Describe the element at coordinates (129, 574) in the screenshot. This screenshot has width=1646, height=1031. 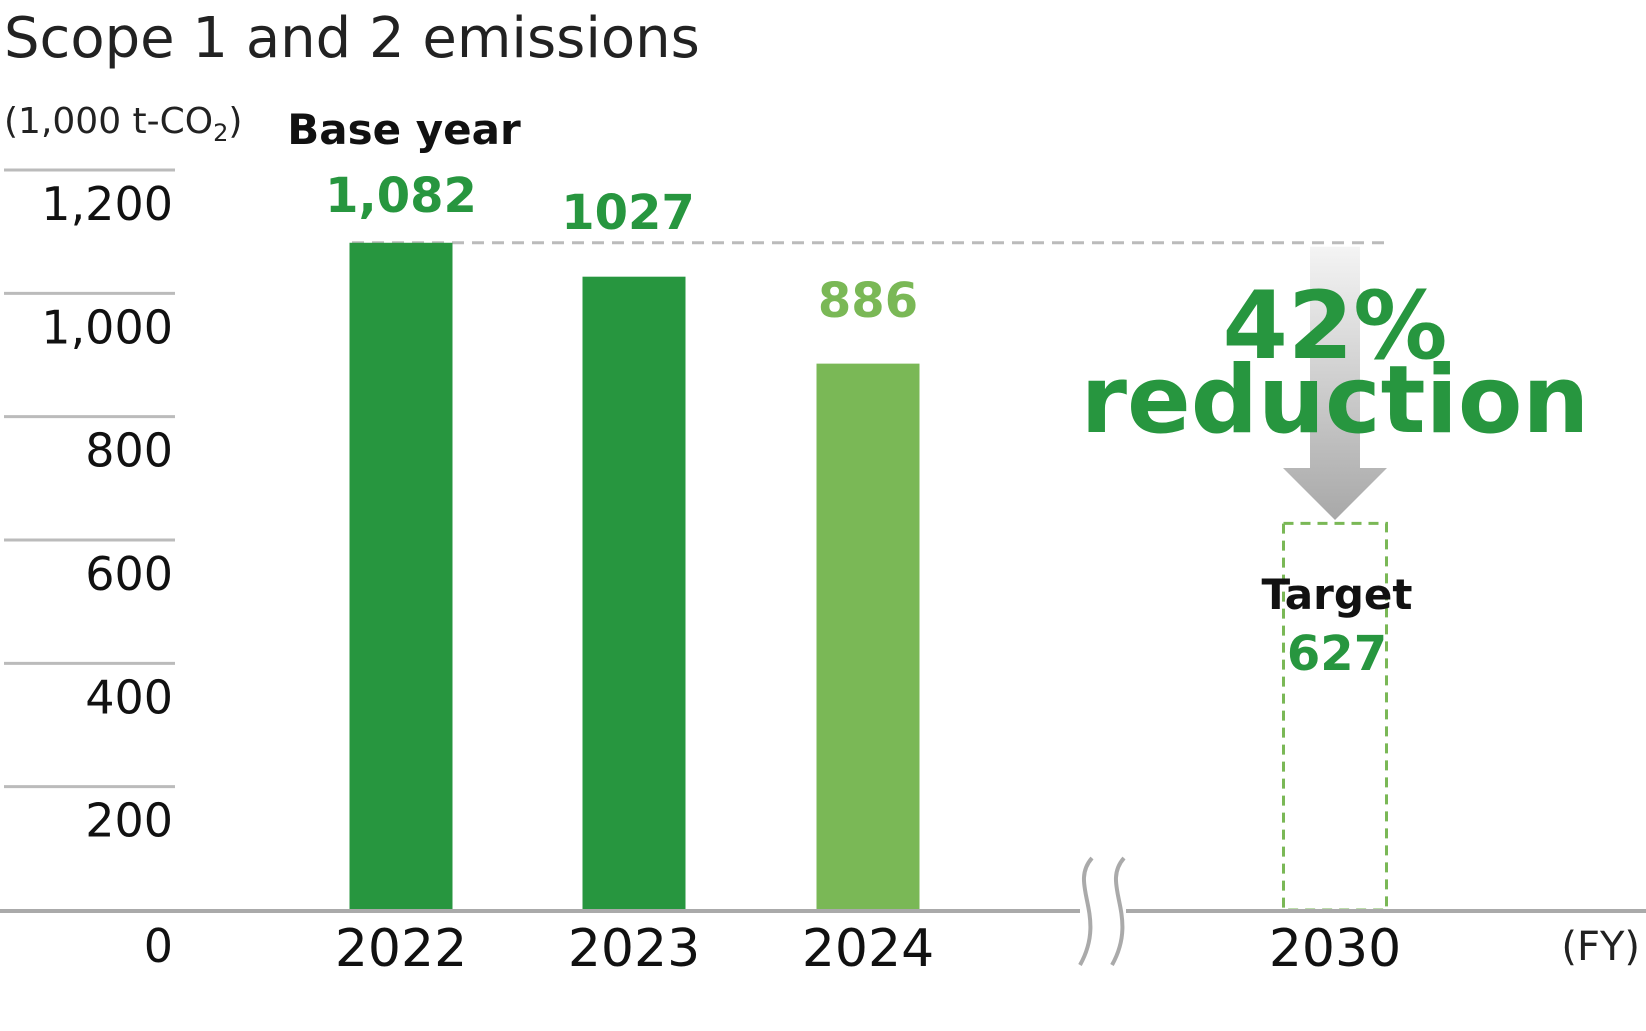
I see `y-tick-600: 600` at that location.